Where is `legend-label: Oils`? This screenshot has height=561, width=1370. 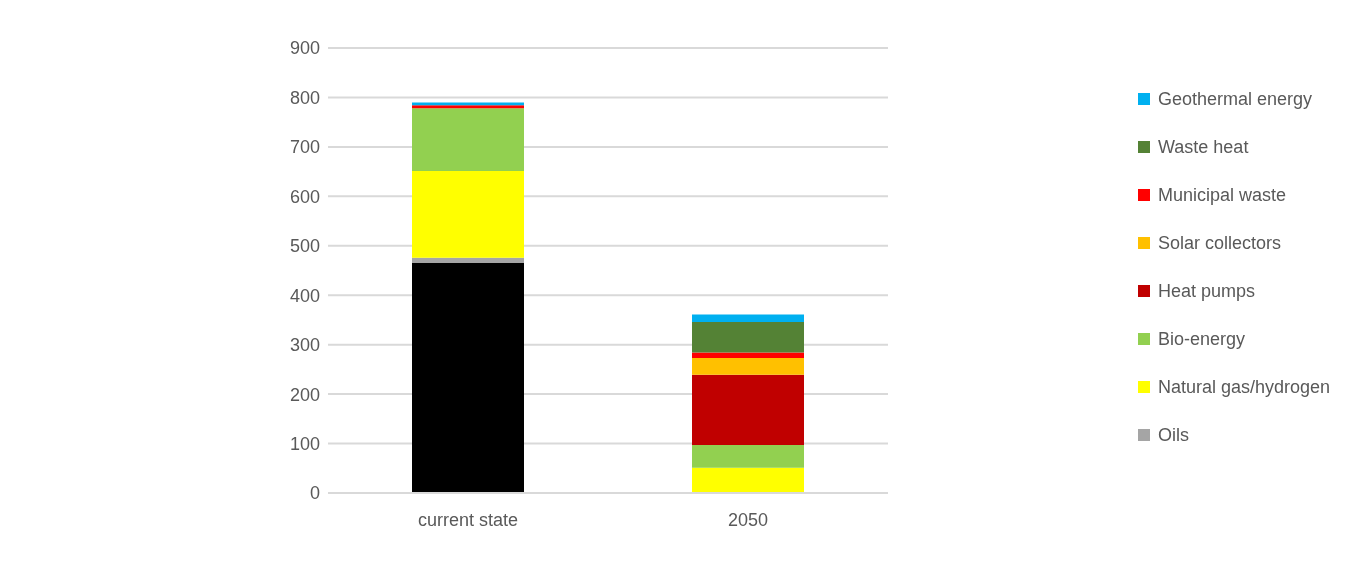 legend-label: Oils is located at coordinates (1173, 435).